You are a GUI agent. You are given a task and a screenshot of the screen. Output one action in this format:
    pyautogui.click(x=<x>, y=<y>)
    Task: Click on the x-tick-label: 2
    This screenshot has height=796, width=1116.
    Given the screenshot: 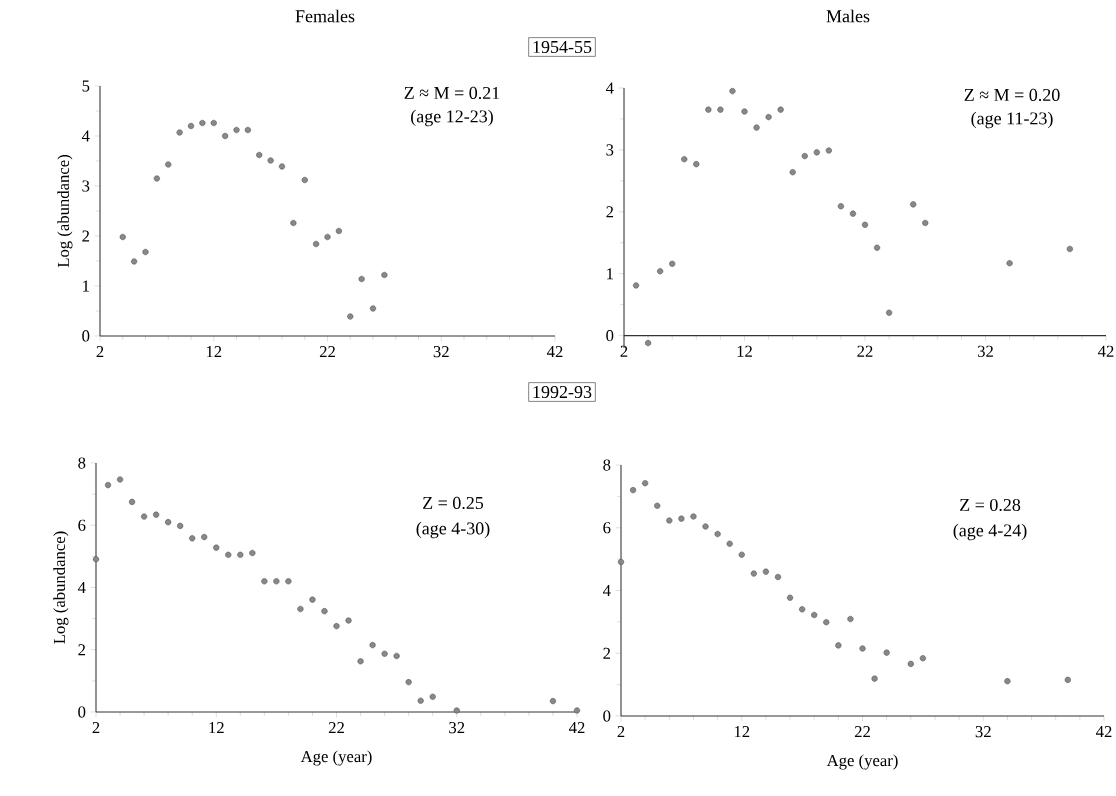 What is the action you would take?
    pyautogui.click(x=100, y=352)
    